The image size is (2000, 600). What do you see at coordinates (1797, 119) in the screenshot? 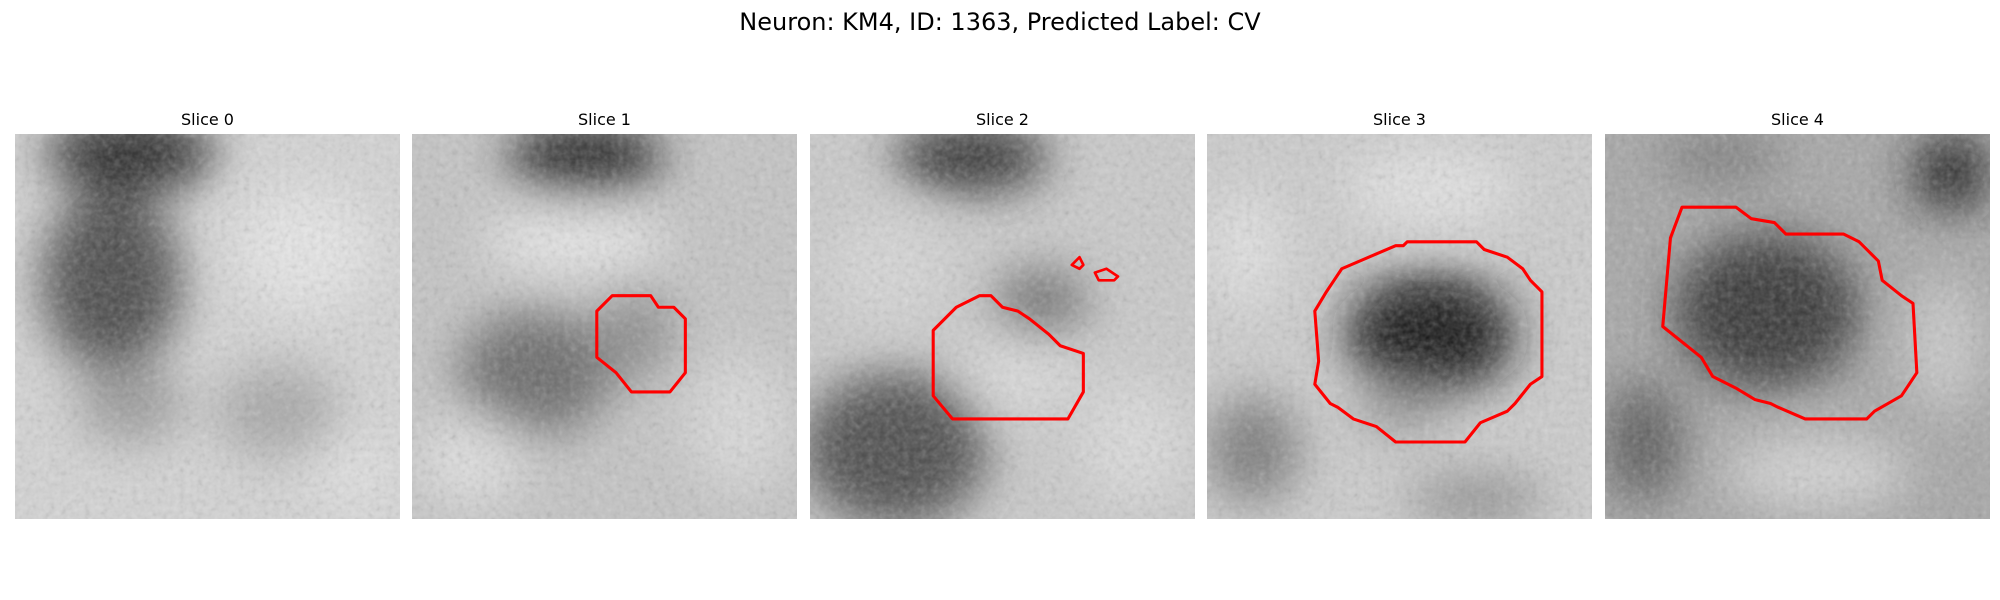
I see `slice-title-4: Slice 4` at bounding box center [1797, 119].